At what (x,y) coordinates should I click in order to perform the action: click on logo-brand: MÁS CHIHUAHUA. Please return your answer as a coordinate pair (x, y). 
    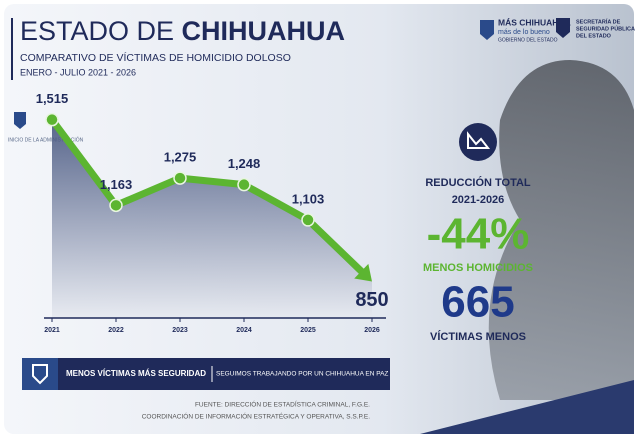
    Looking at the image, I should click on (534, 22).